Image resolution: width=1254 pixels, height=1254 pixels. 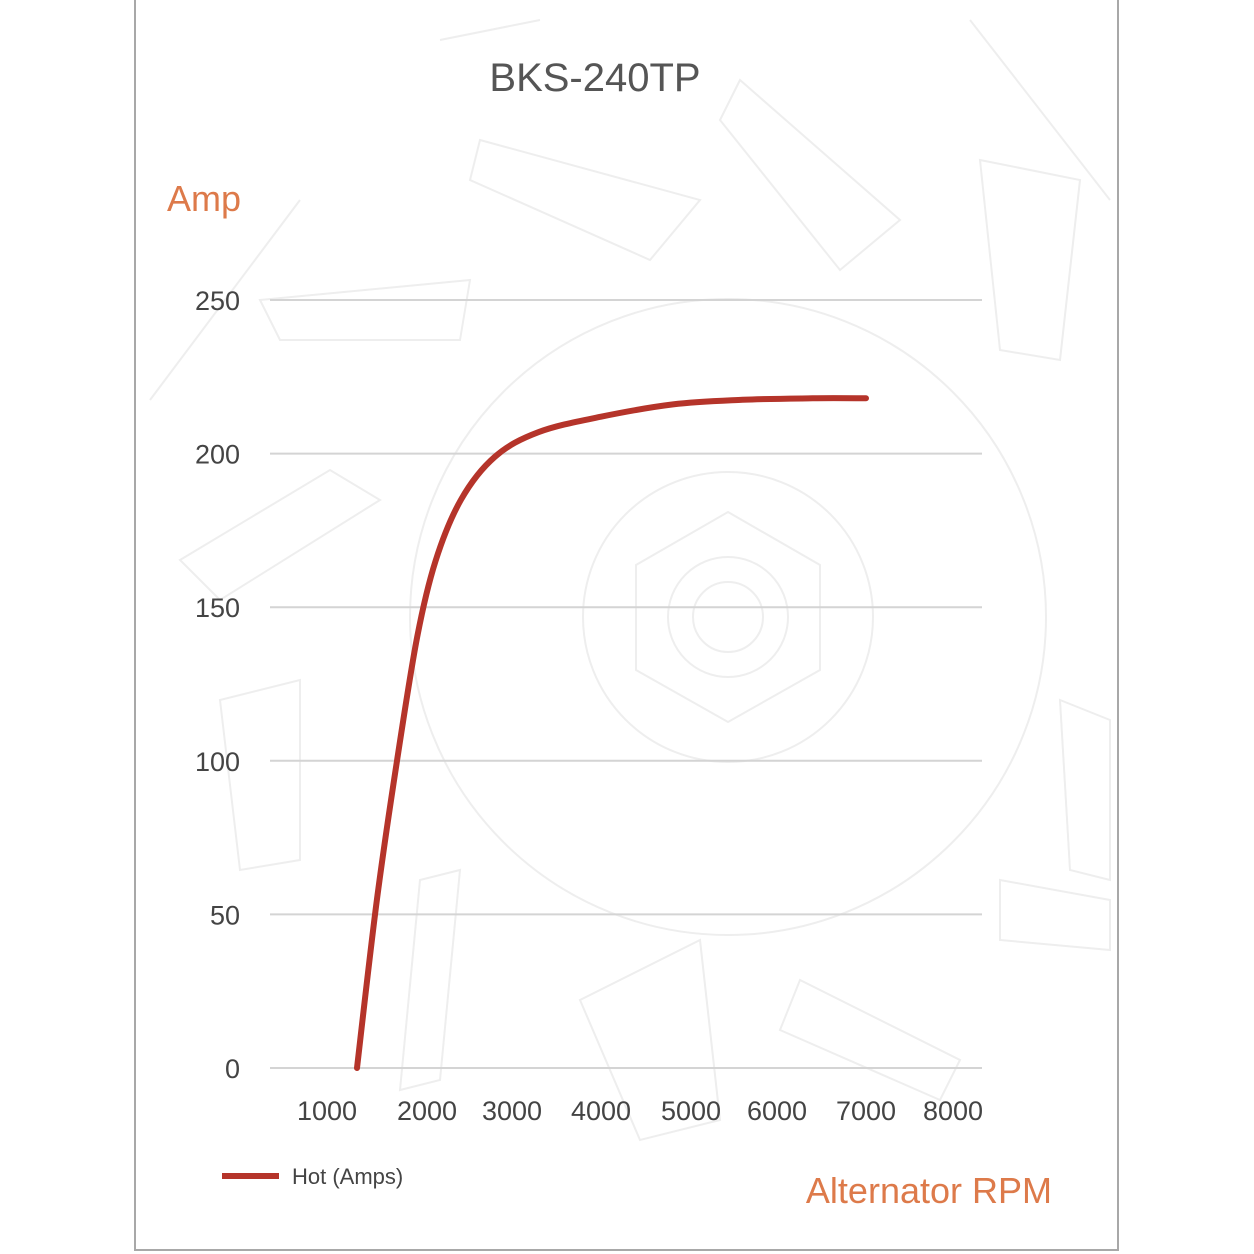 What do you see at coordinates (512, 1111) in the screenshot?
I see `x-tick-label-3000: 3000` at bounding box center [512, 1111].